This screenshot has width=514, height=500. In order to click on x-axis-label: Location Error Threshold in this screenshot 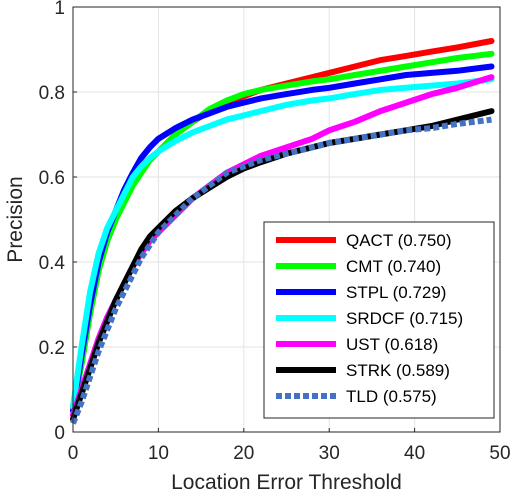, I will do `click(286, 482)`.